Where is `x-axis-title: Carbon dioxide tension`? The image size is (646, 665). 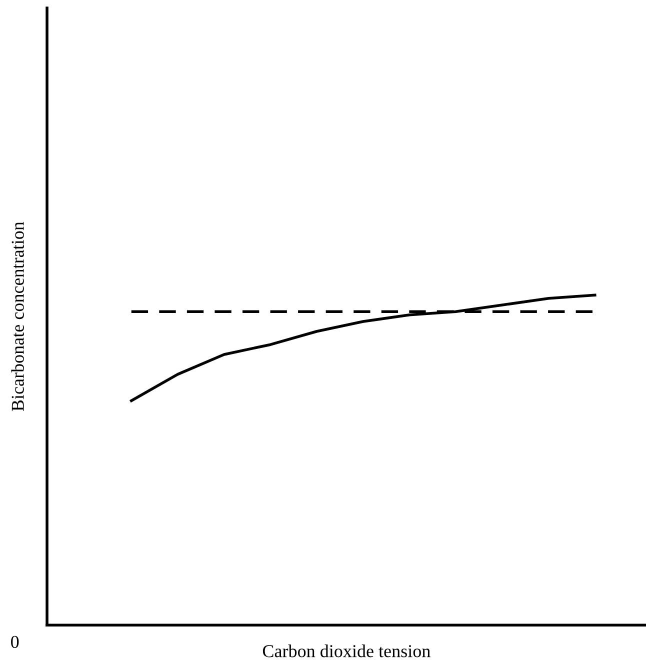
x-axis-title: Carbon dioxide tension is located at coordinates (346, 651).